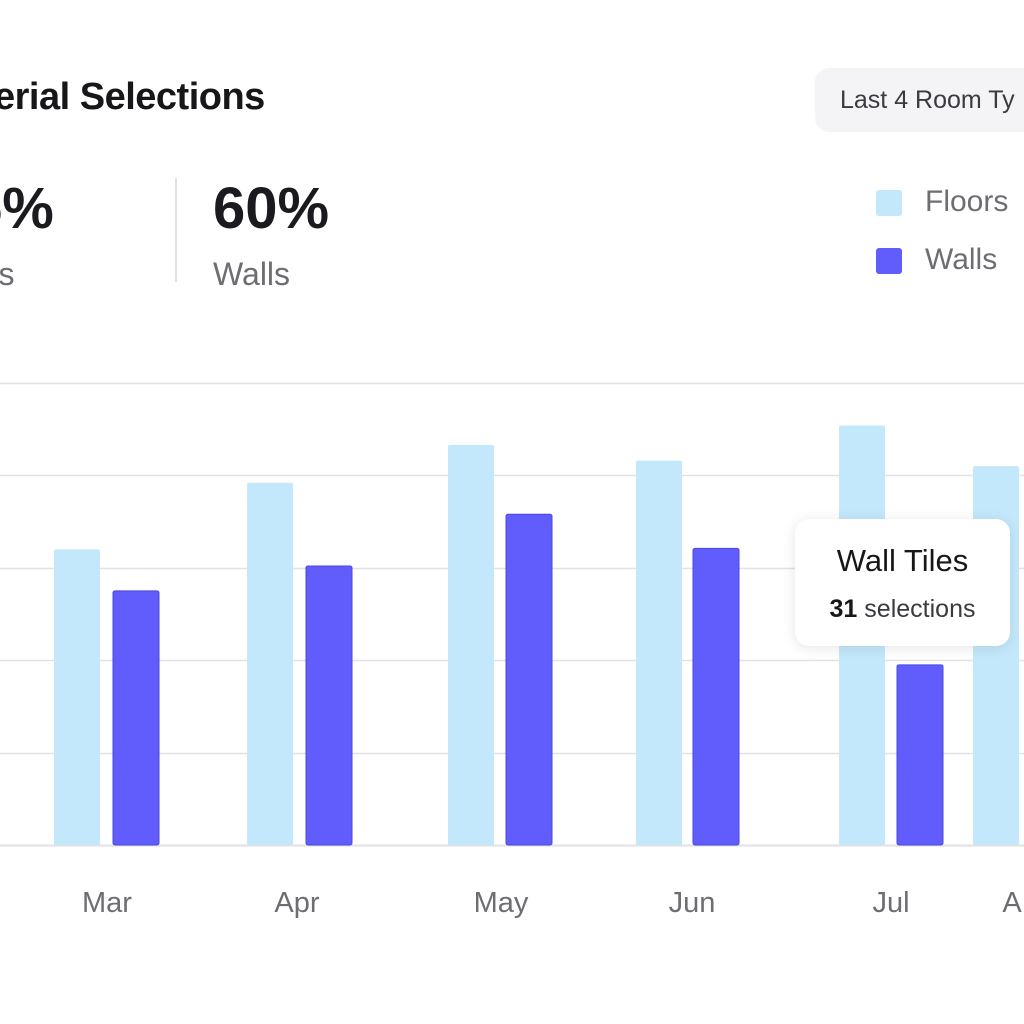  What do you see at coordinates (252, 274) in the screenshot?
I see `stat-walls-label: Walls` at bounding box center [252, 274].